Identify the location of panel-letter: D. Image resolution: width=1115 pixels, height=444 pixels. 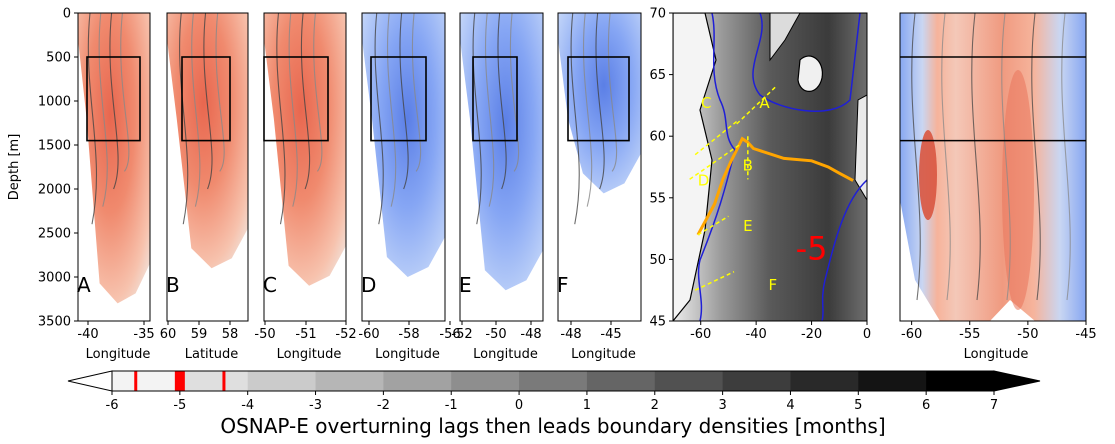
(368, 285).